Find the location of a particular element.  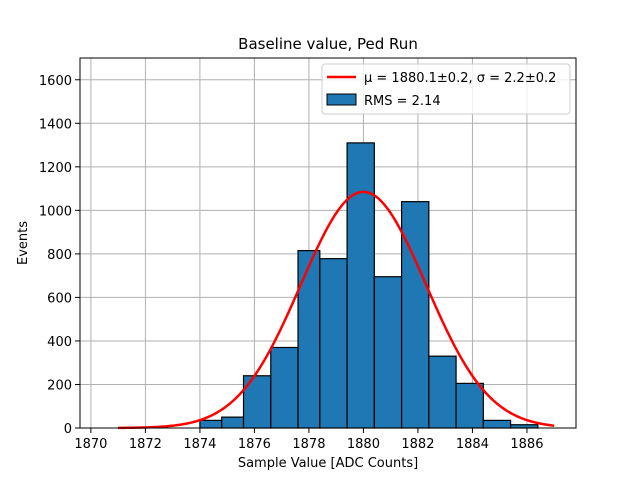

x-axis-label: Sample Value [ADC Counts] is located at coordinates (328, 463).